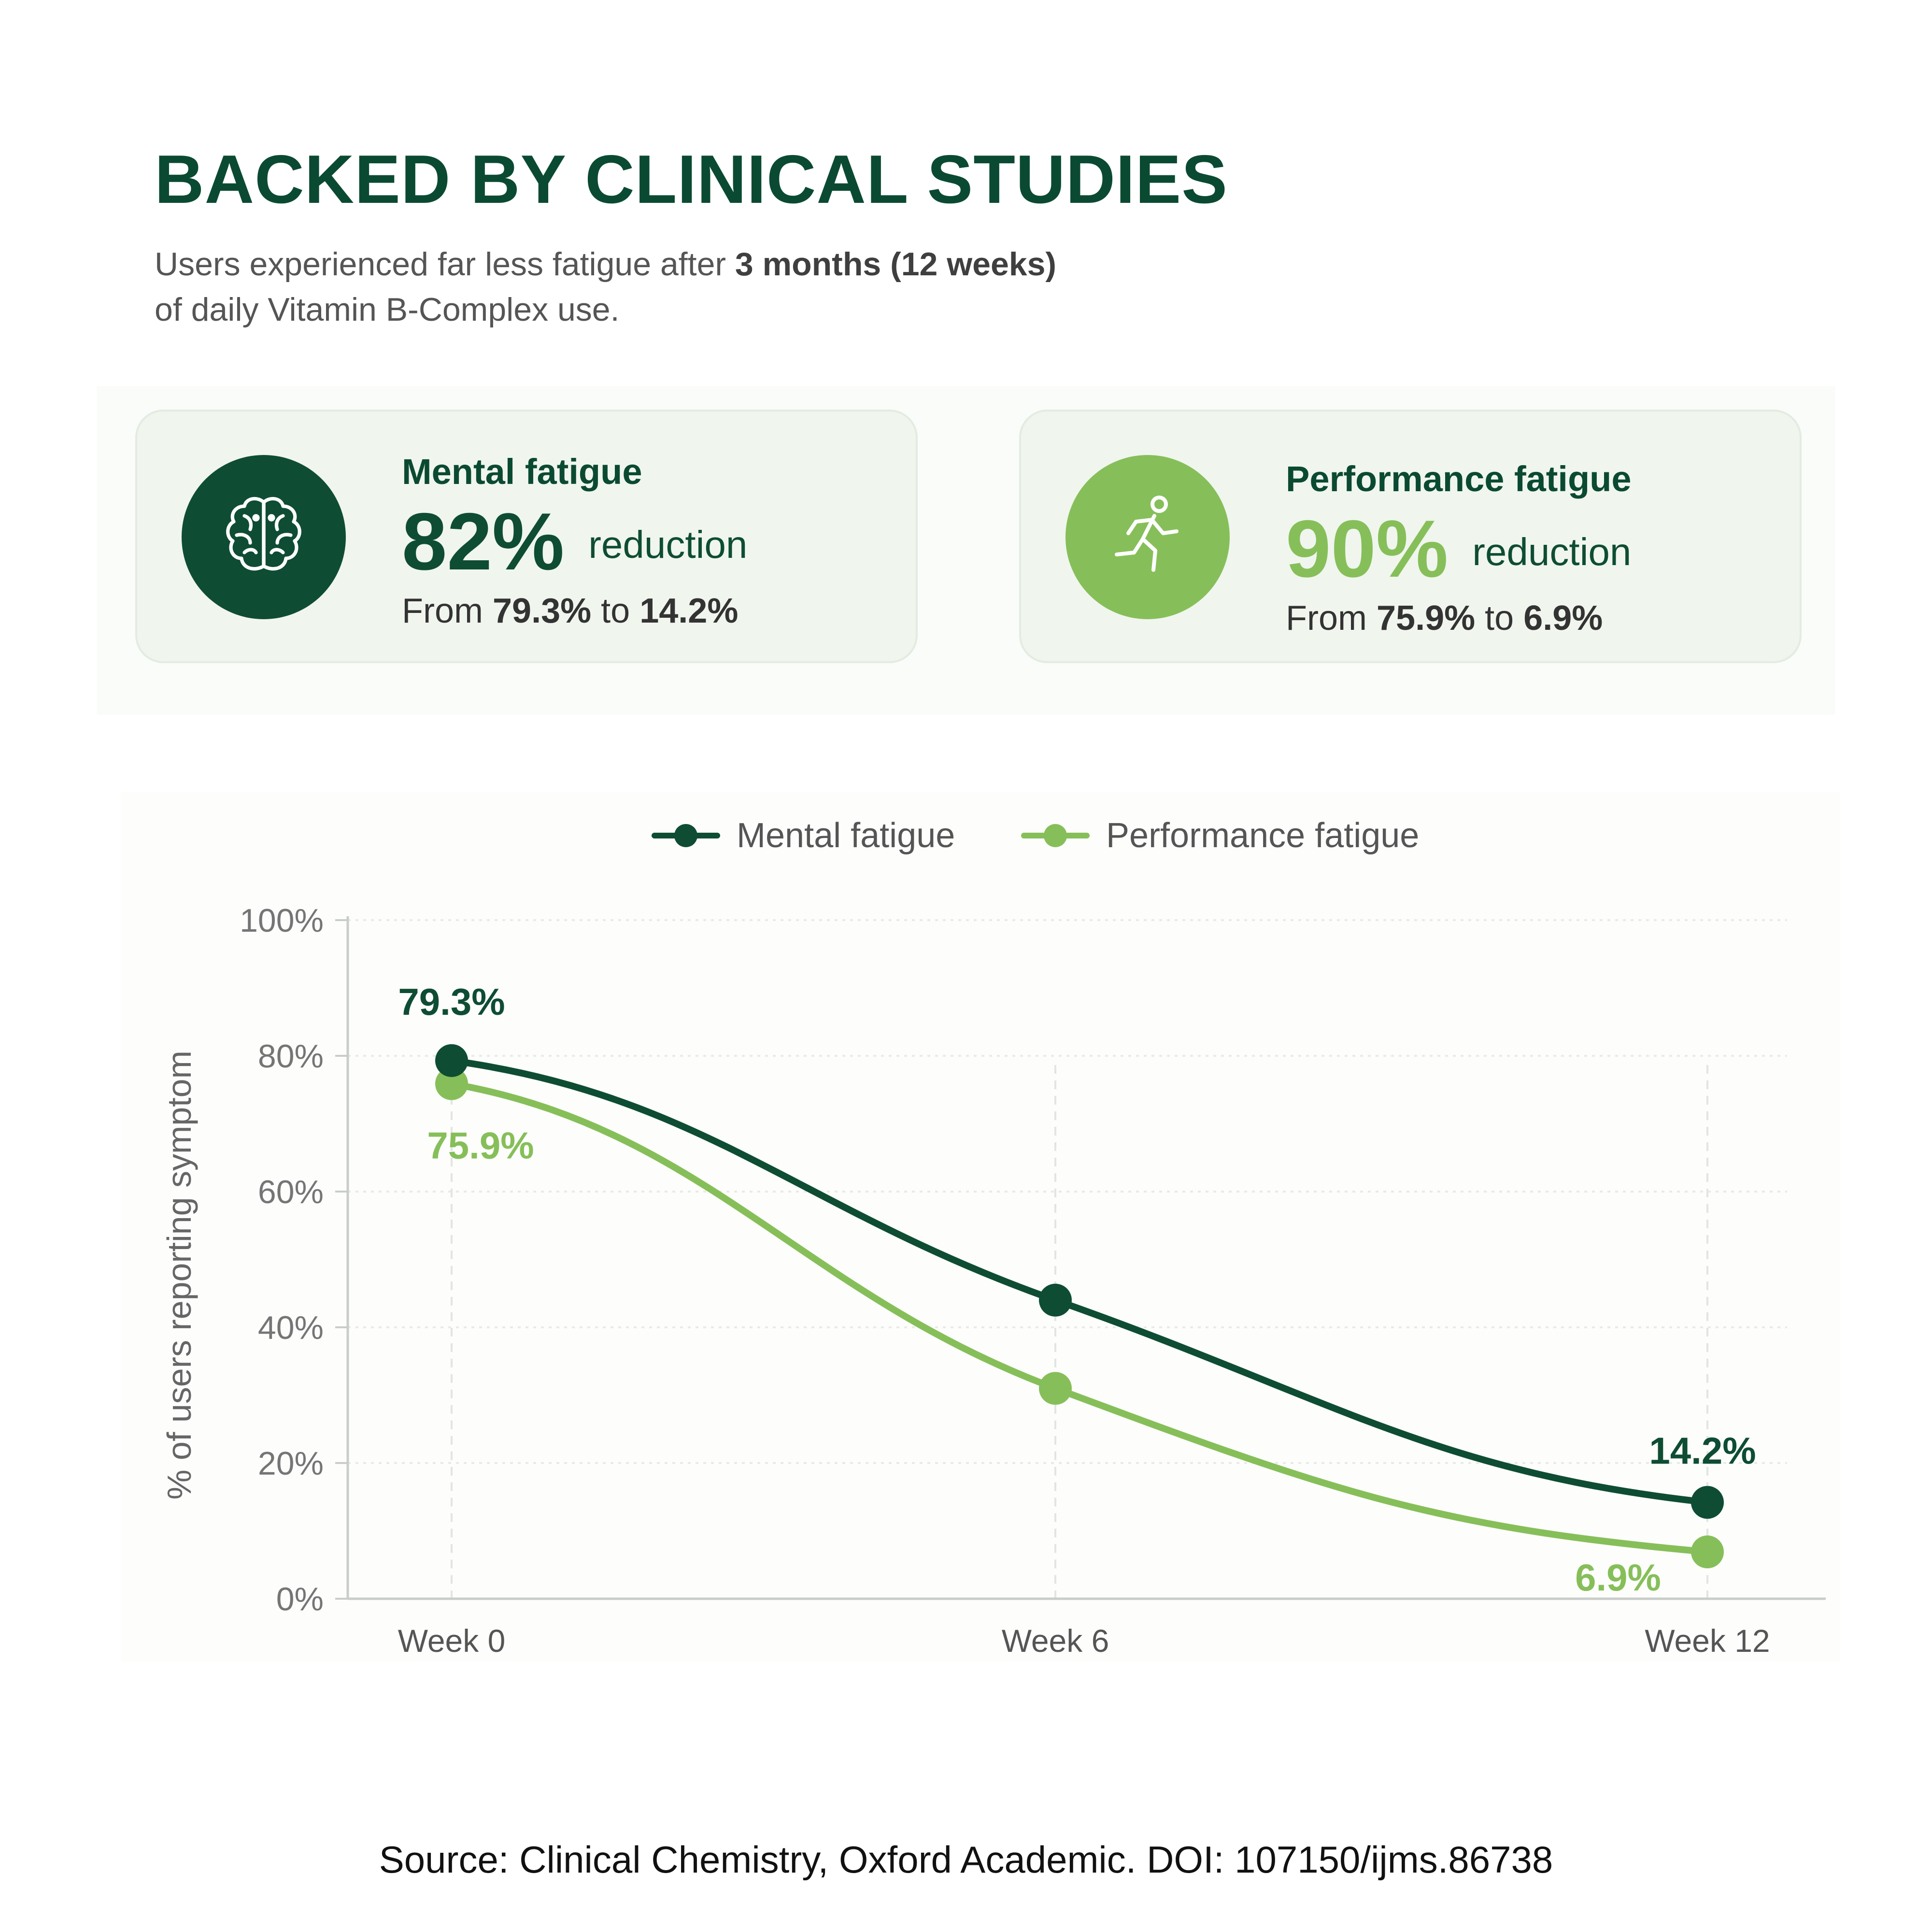 This screenshot has height=1932, width=1932. I want to click on subtitle-bold: 3 months (12 weeks), so click(896, 264).